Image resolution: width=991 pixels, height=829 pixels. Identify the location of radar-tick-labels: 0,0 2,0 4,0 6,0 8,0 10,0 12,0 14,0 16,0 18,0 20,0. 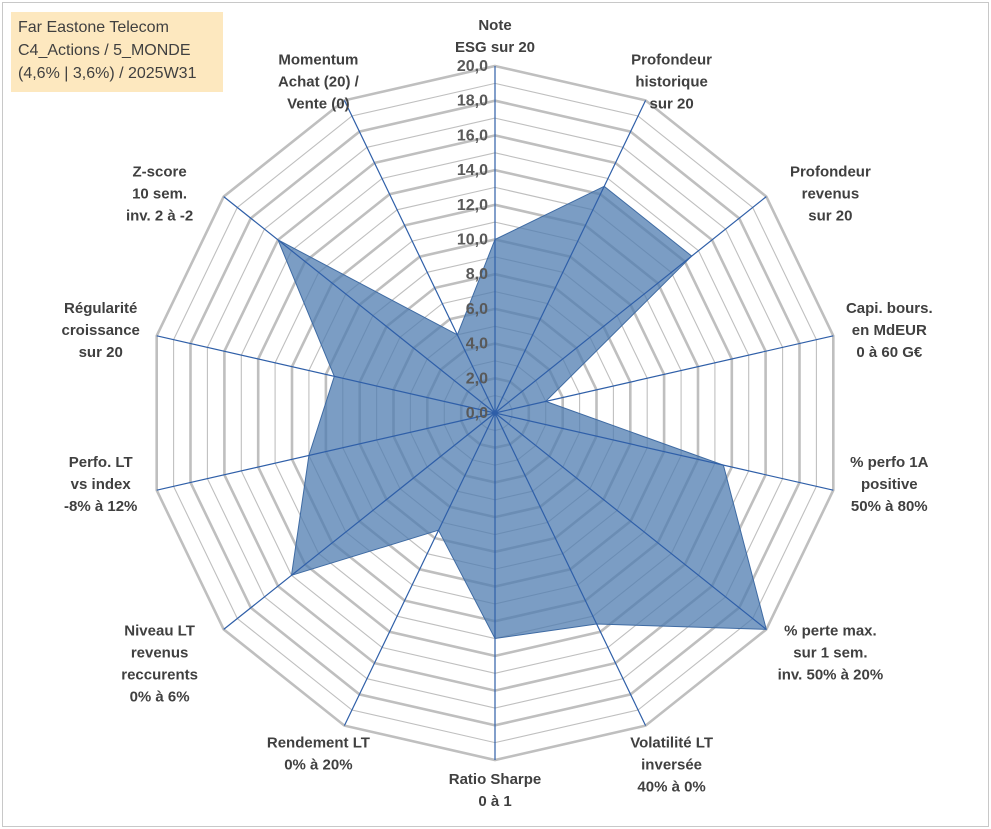
(472, 240).